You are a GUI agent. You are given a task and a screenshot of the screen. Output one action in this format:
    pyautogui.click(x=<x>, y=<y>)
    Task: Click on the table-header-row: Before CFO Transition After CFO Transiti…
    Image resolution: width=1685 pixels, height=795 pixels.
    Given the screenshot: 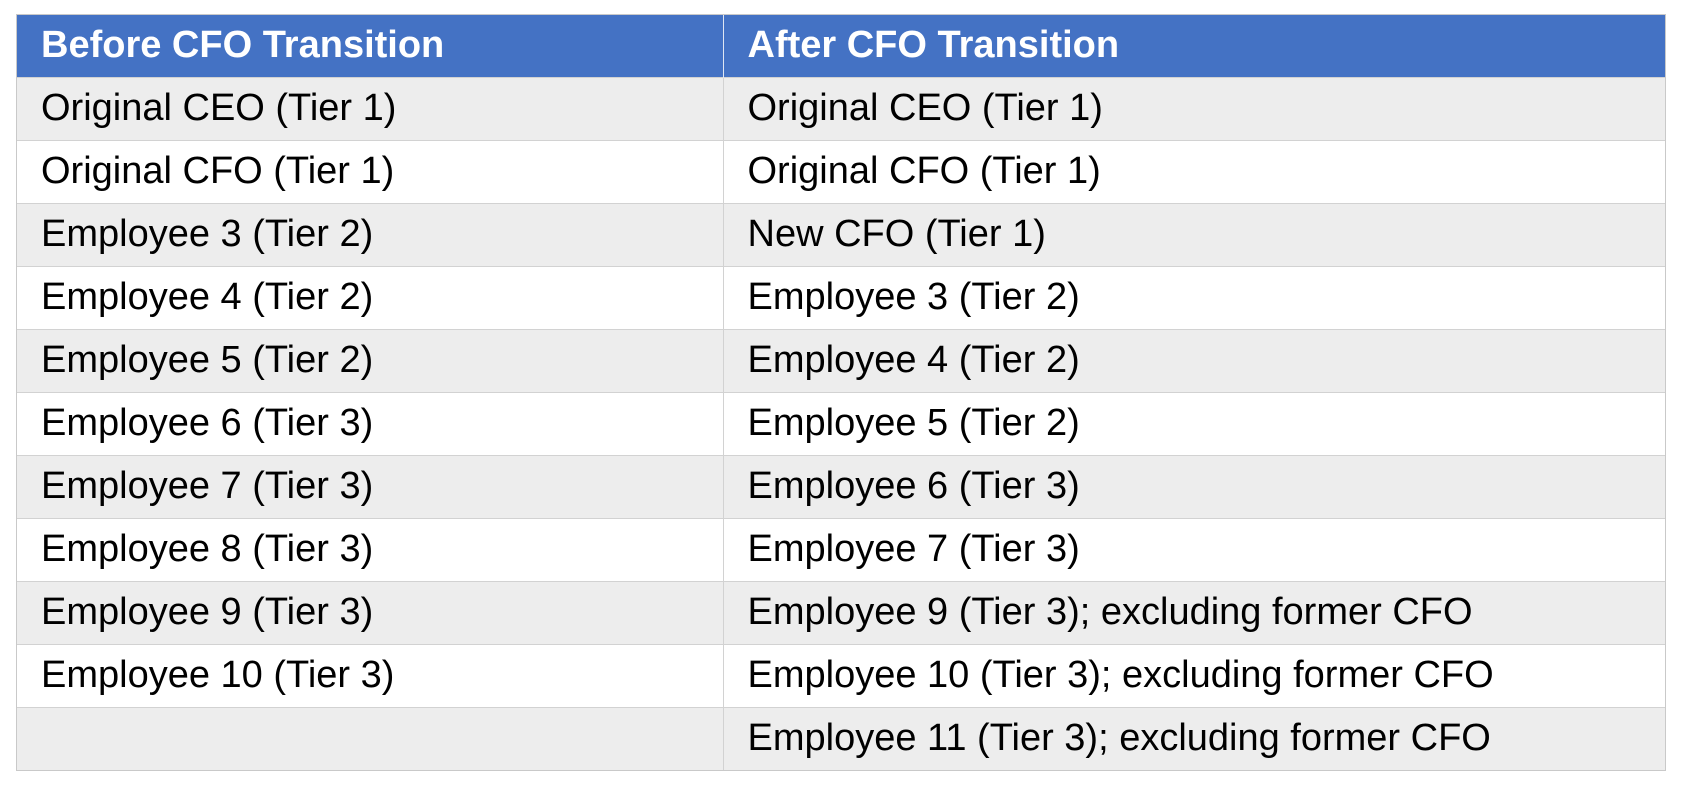 What is the action you would take?
    pyautogui.click(x=841, y=46)
    